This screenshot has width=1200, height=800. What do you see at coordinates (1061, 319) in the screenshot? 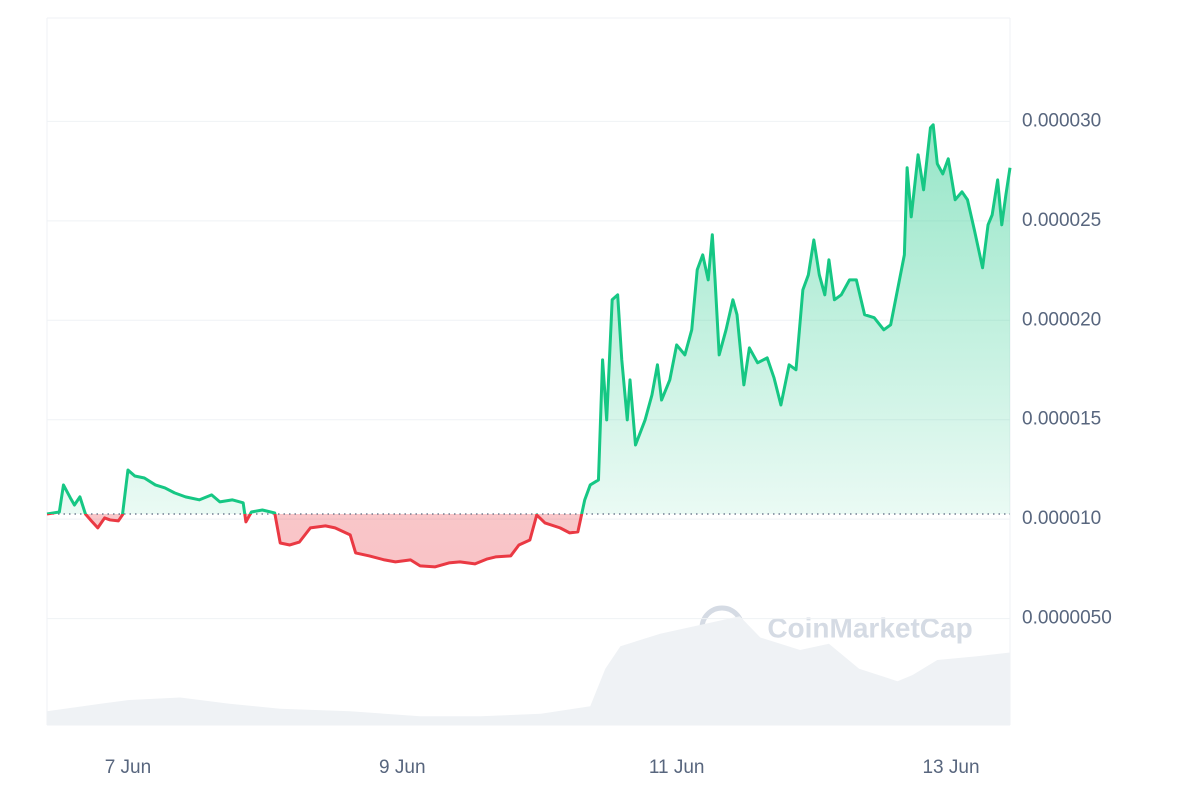
I see `y-tick-label: 0.000020` at bounding box center [1061, 319].